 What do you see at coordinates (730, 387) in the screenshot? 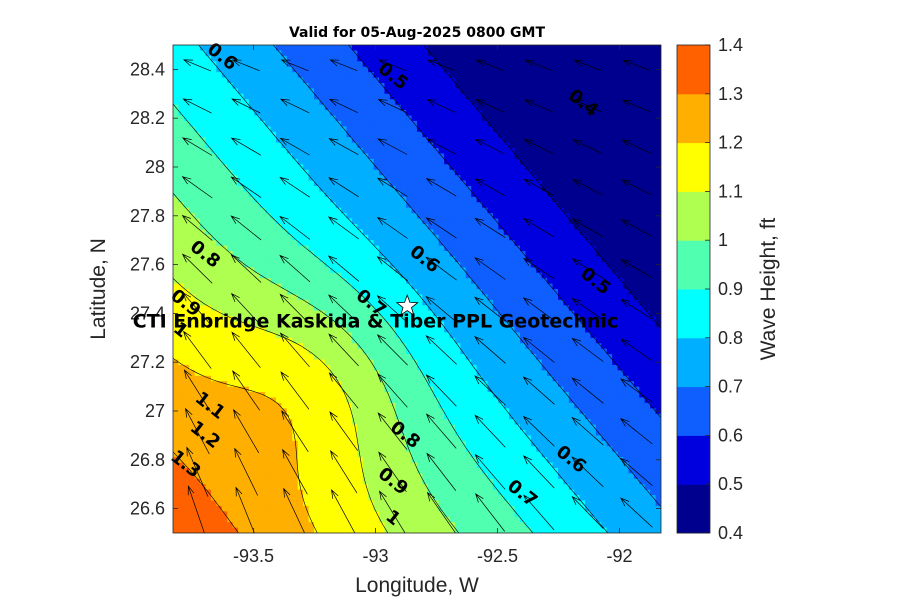
I see `colorbar-tick-label: 0.7` at bounding box center [730, 387].